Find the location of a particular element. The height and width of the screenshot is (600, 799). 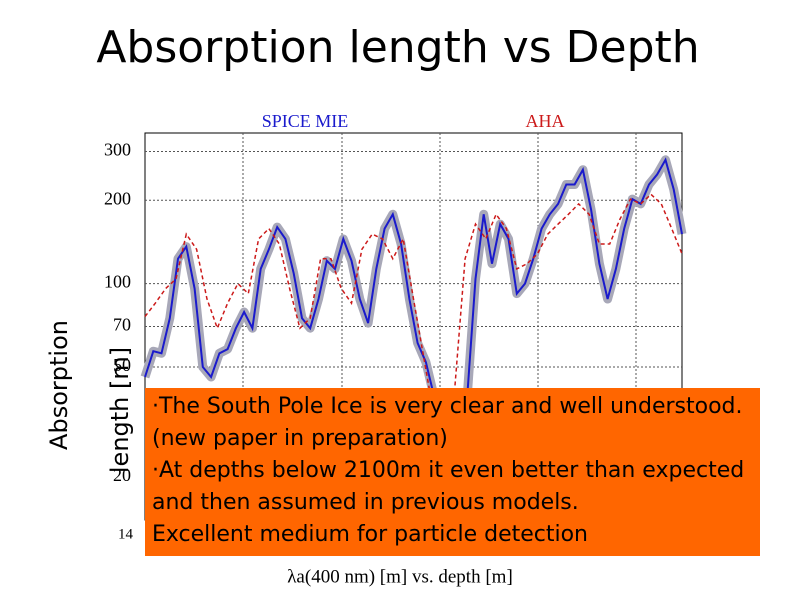

legend-label: AHA is located at coordinates (545, 121).